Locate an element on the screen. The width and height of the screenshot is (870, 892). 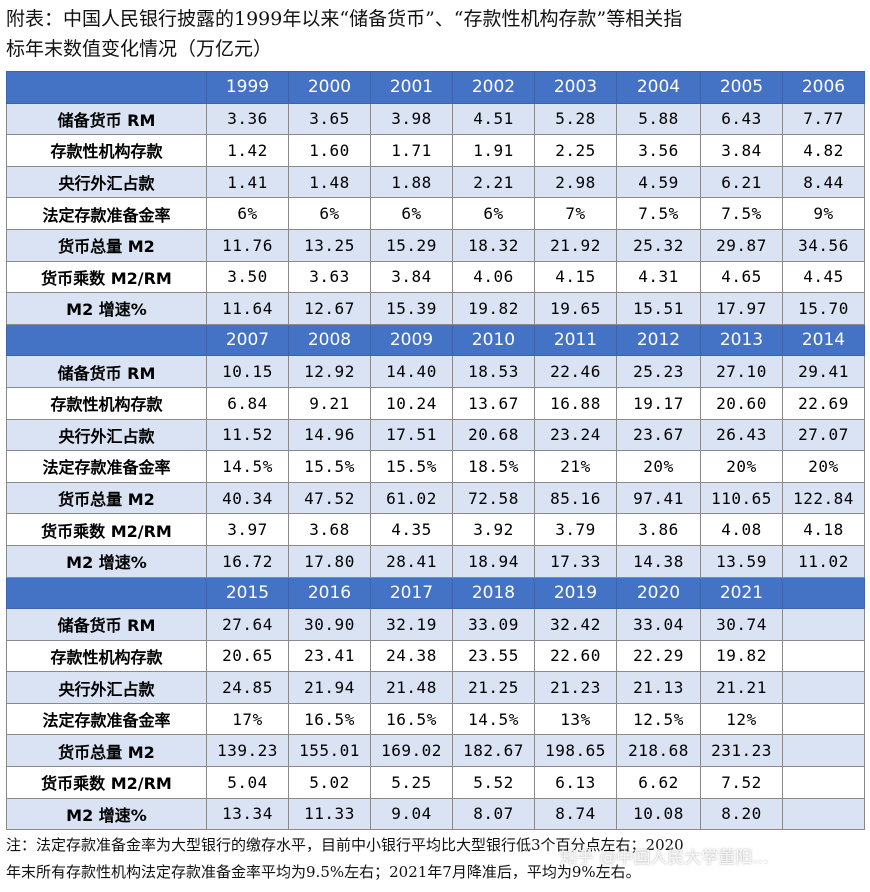
table-cell: 22.69 is located at coordinates (823, 403).